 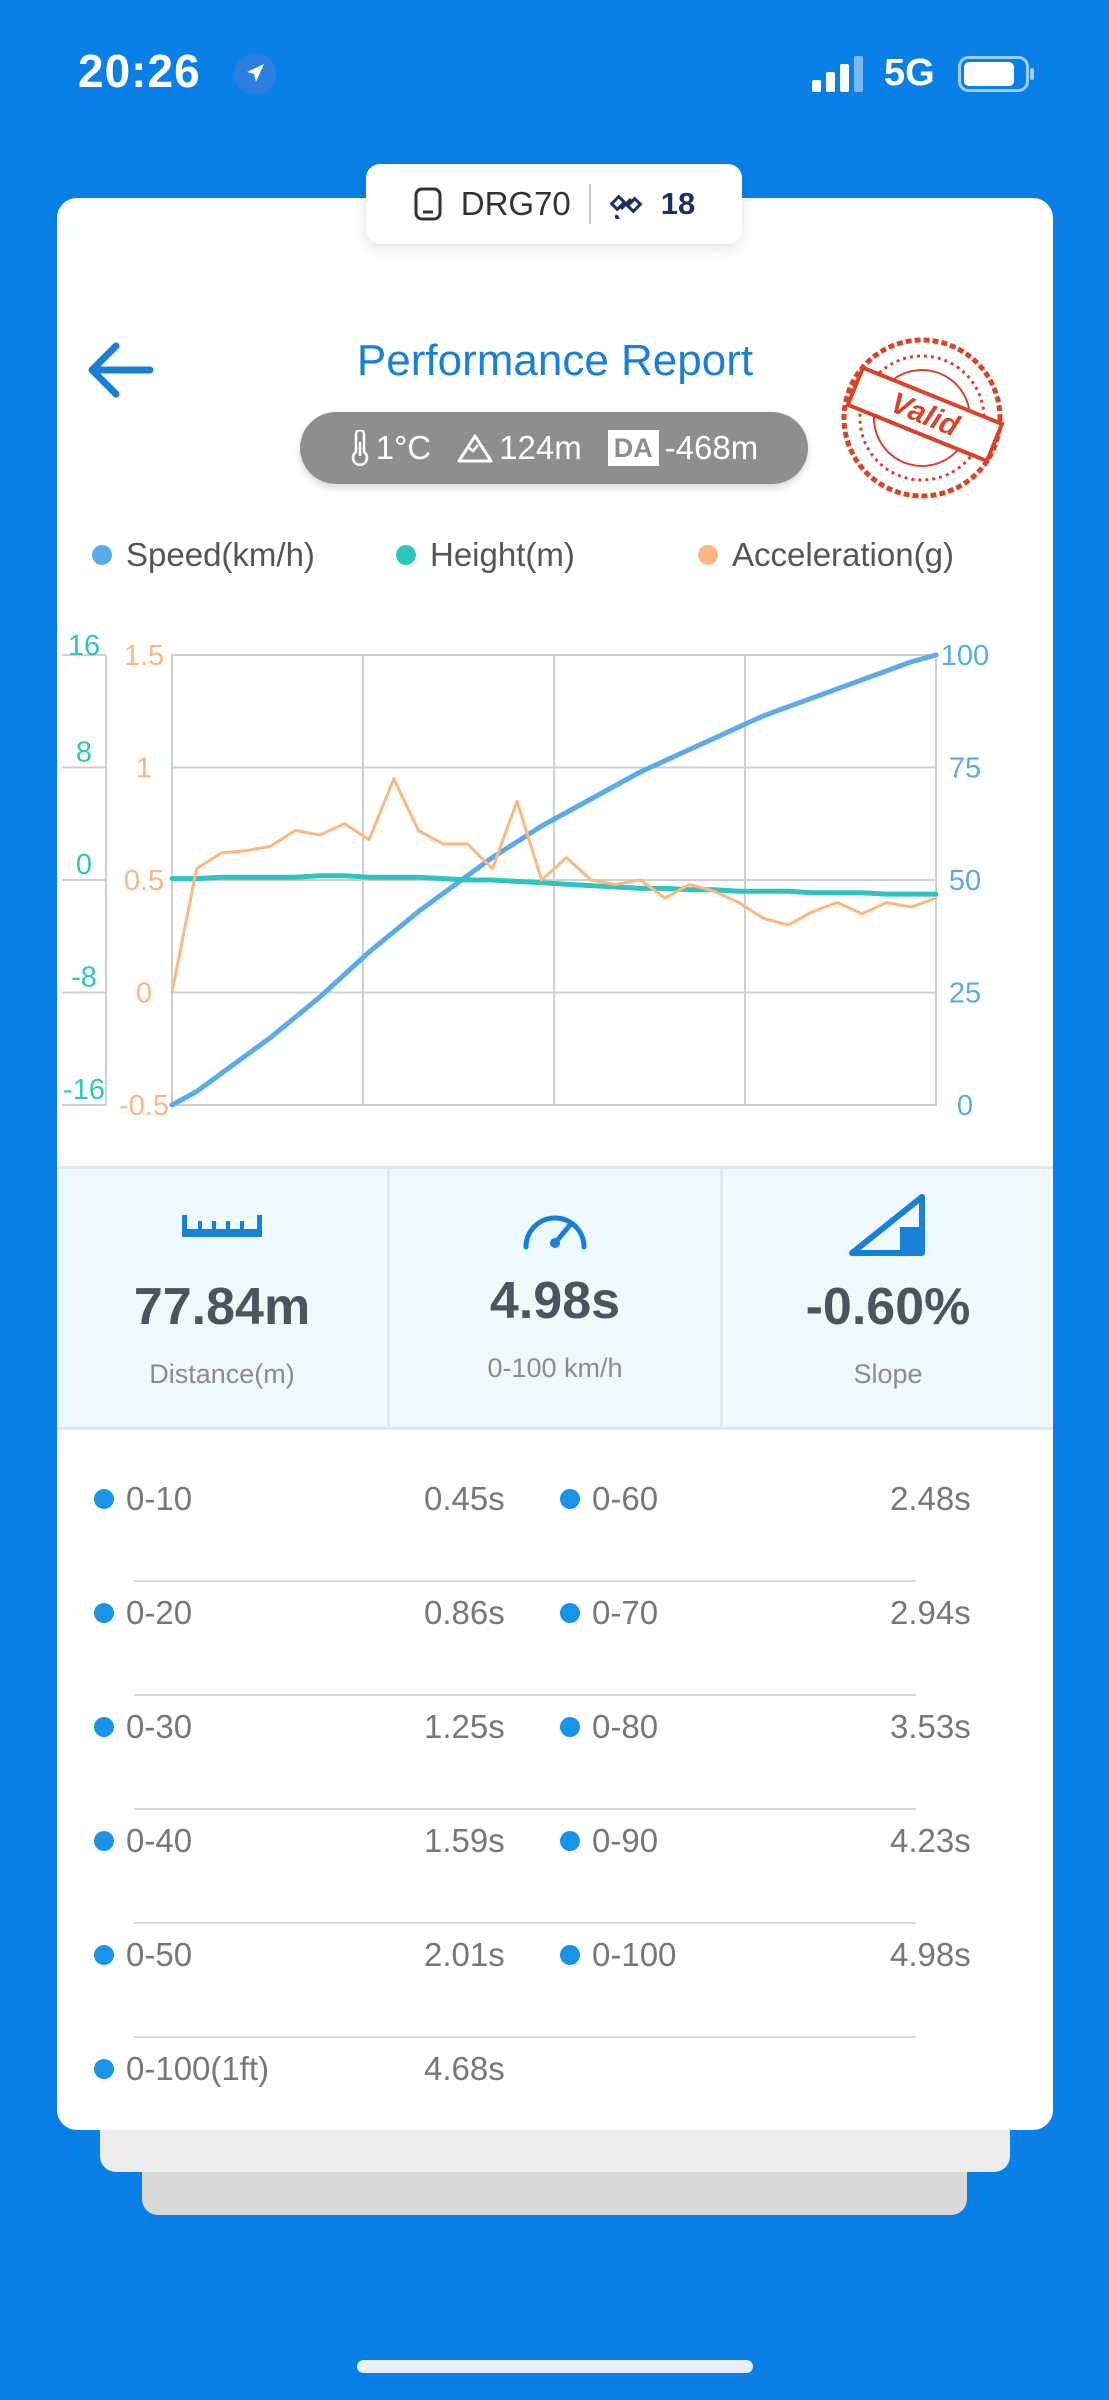 I want to click on stat-slope-label: Slope, so click(x=888, y=1374).